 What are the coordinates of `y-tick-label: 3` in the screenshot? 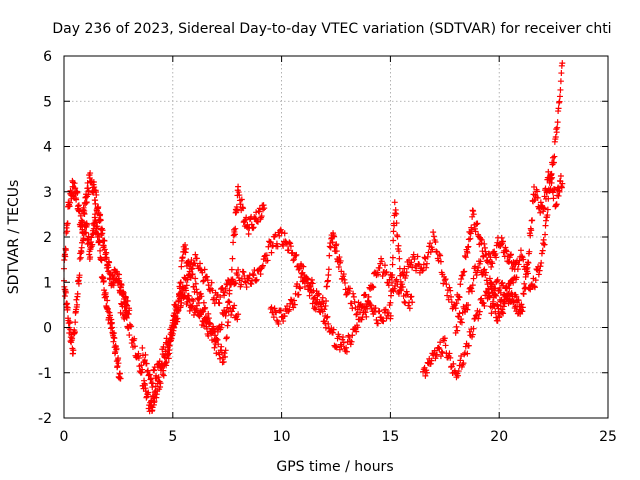 It's located at (47, 193).